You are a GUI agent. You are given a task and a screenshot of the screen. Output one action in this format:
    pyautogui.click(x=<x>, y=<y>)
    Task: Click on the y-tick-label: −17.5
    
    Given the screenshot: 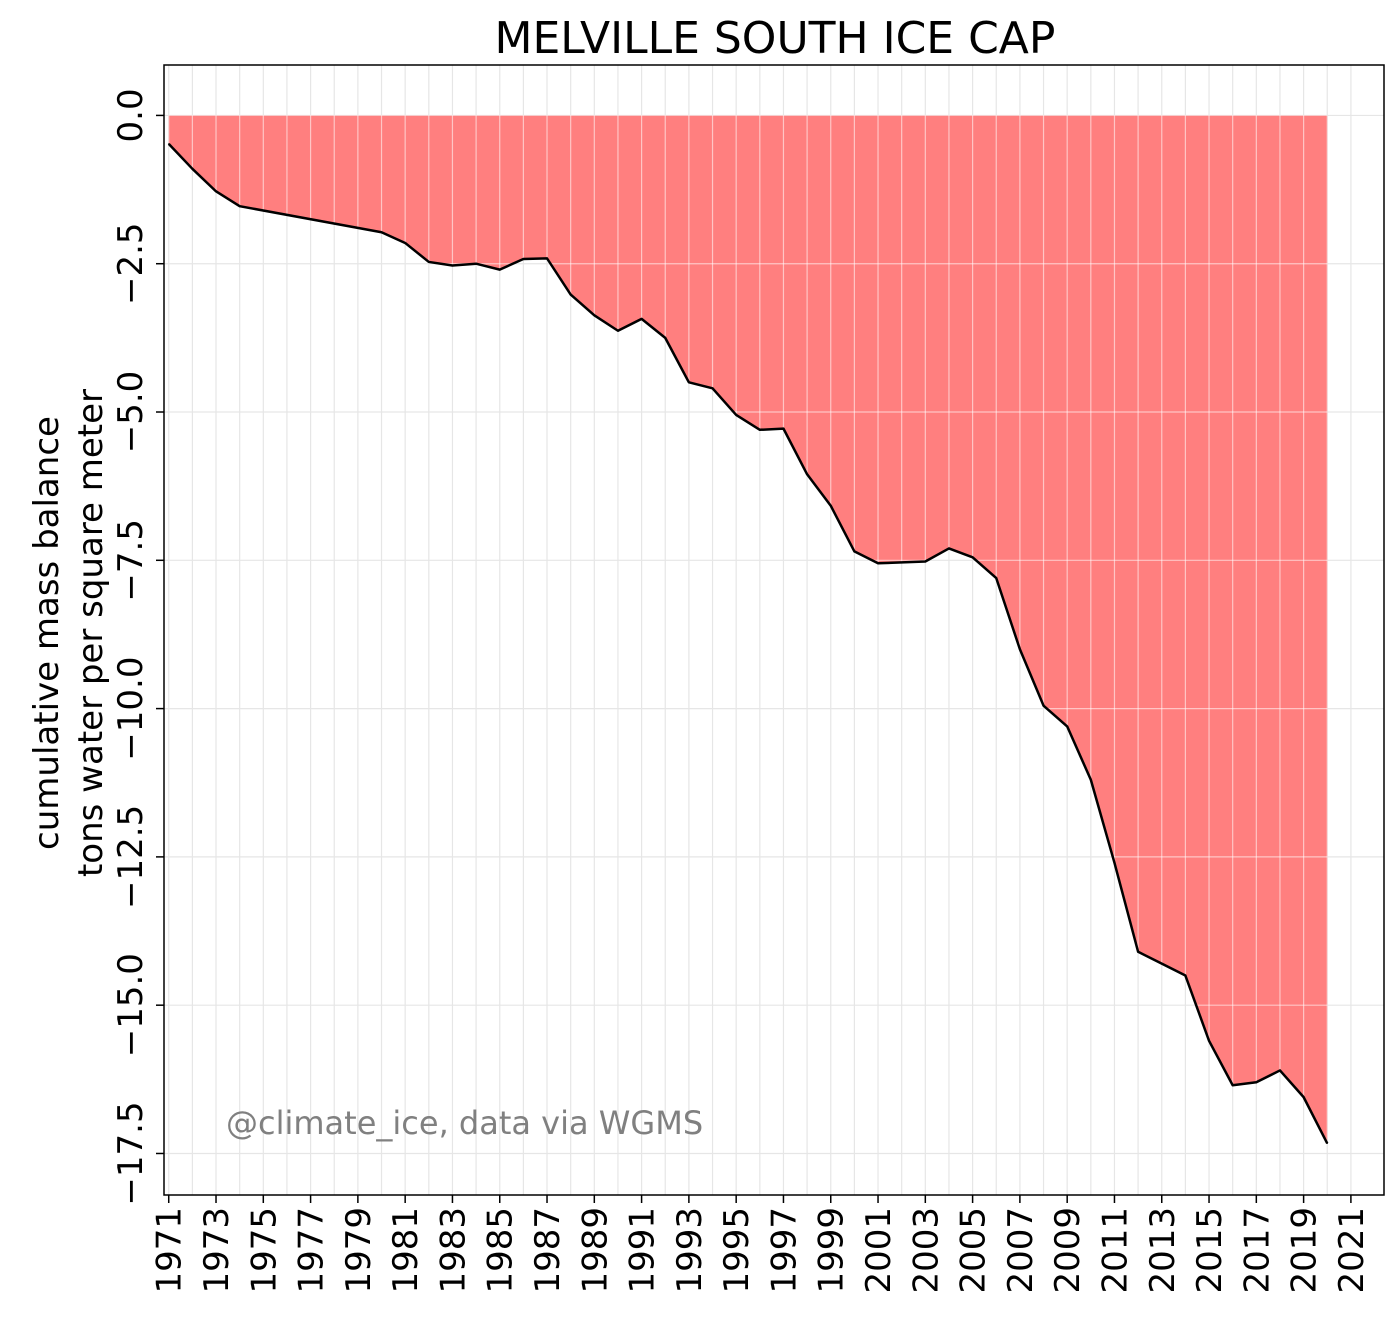 What is the action you would take?
    pyautogui.click(x=131, y=1153)
    